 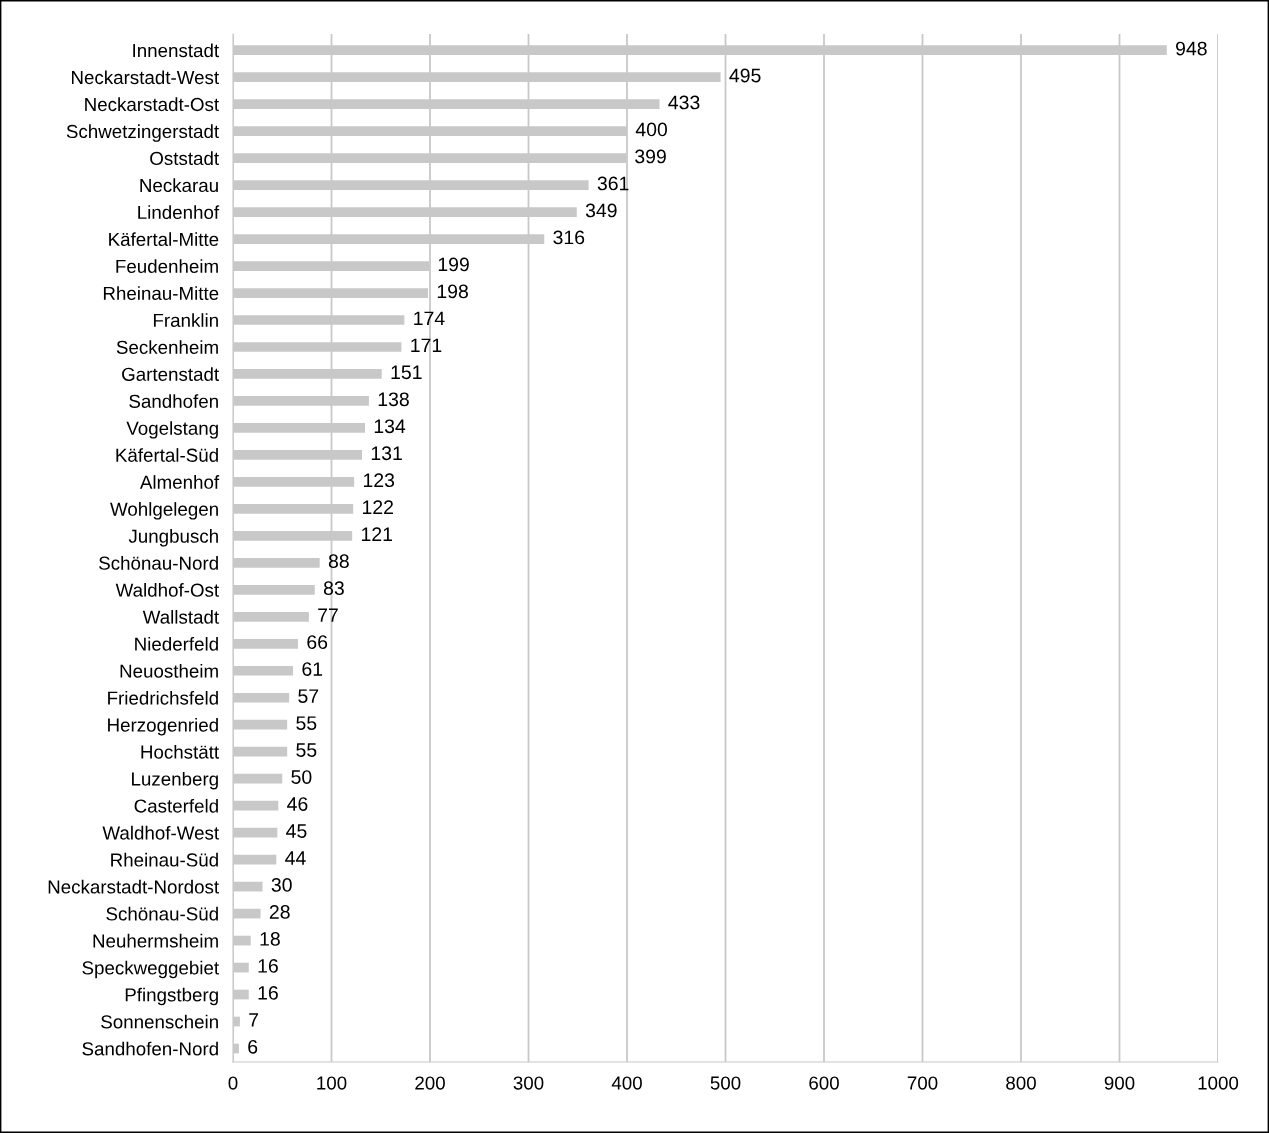 I want to click on data-label: 77, so click(x=328, y=615).